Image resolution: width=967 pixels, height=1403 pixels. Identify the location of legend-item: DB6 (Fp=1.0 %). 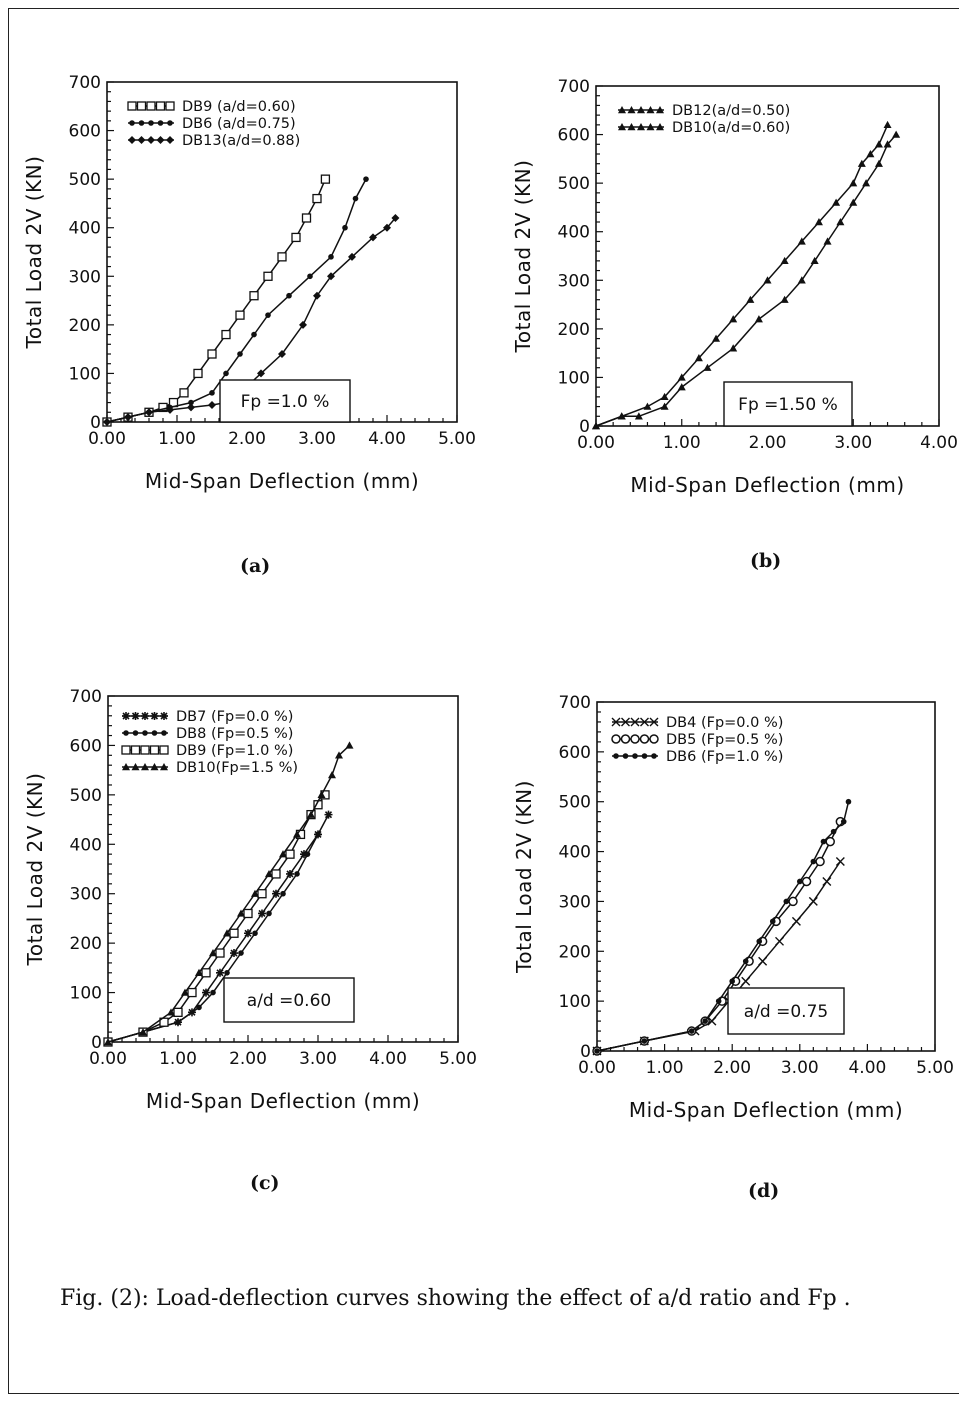
(697, 757).